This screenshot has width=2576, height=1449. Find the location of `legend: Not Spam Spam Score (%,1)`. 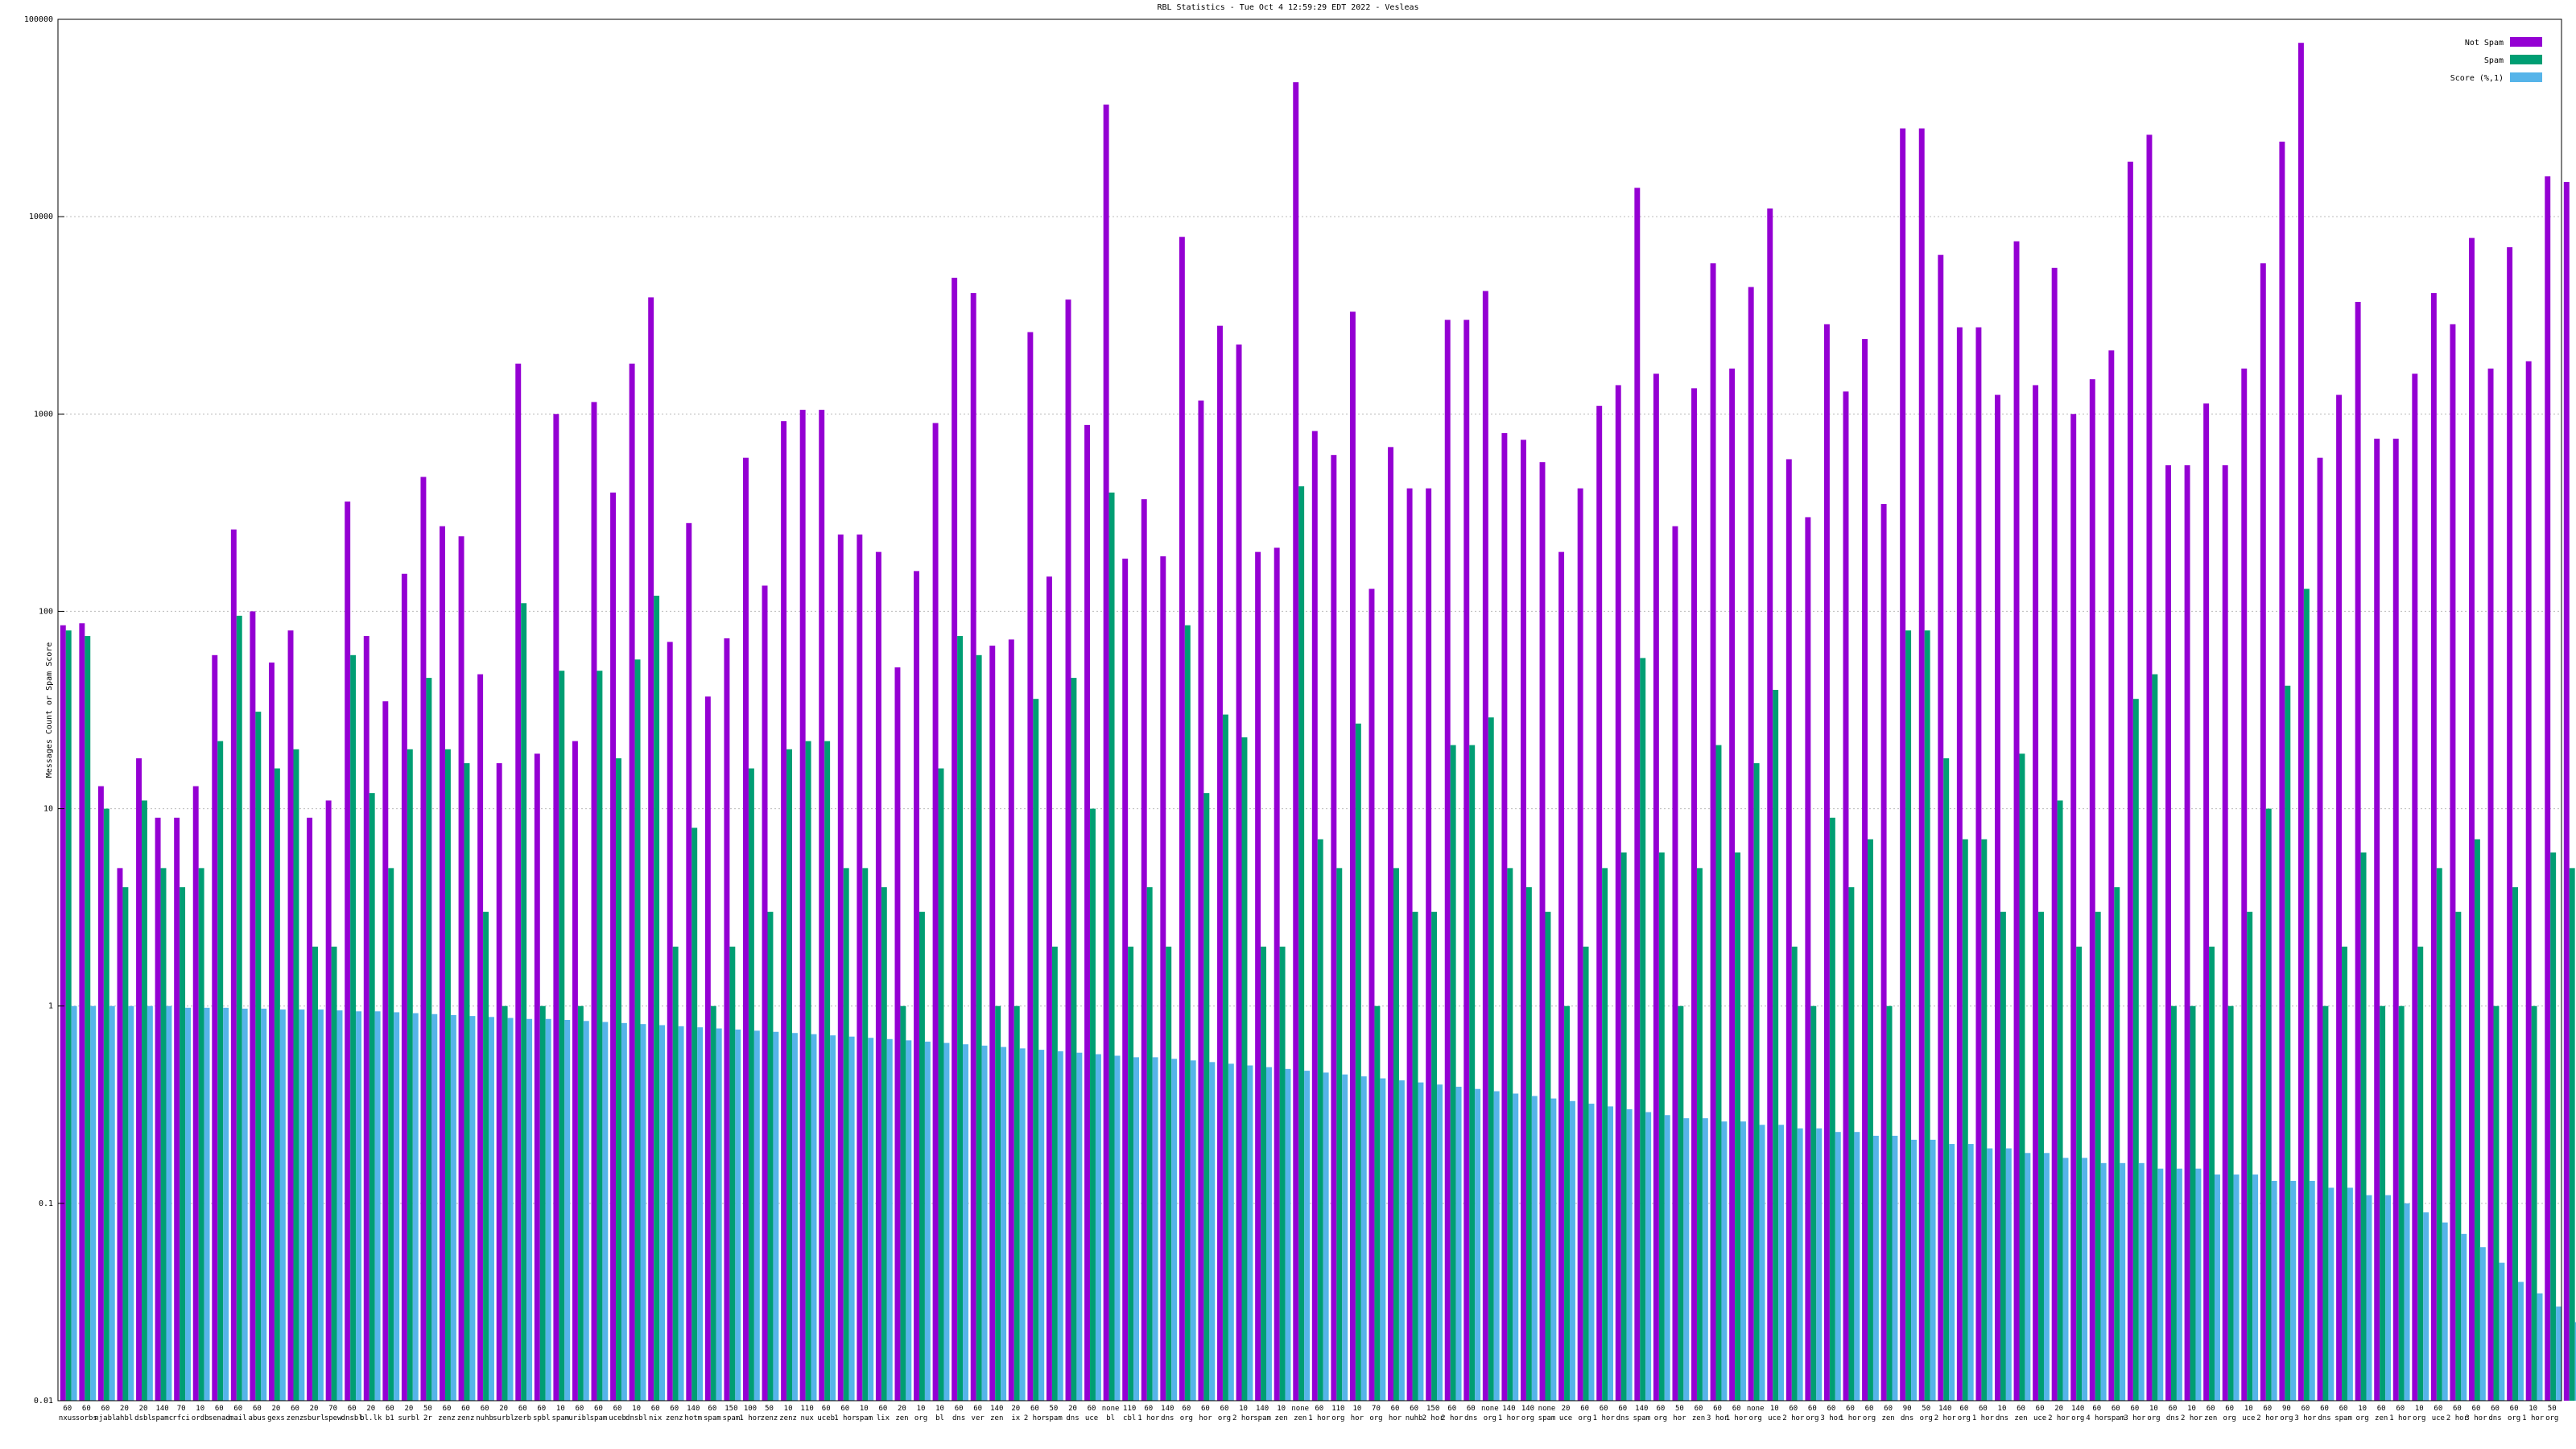

legend: Not Spam Spam Score (%,1) is located at coordinates (2496, 60).